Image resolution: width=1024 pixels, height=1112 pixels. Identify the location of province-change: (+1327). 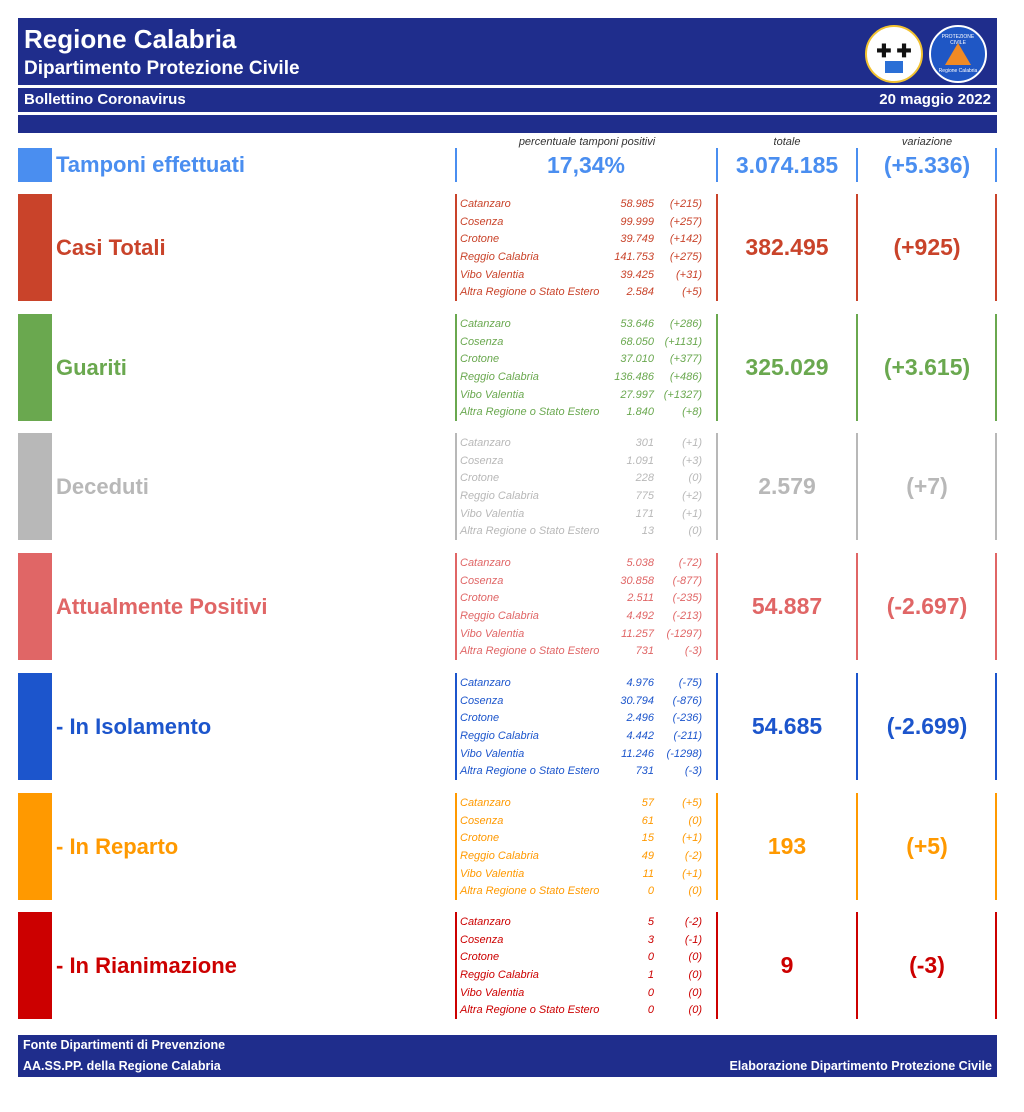
(682, 394).